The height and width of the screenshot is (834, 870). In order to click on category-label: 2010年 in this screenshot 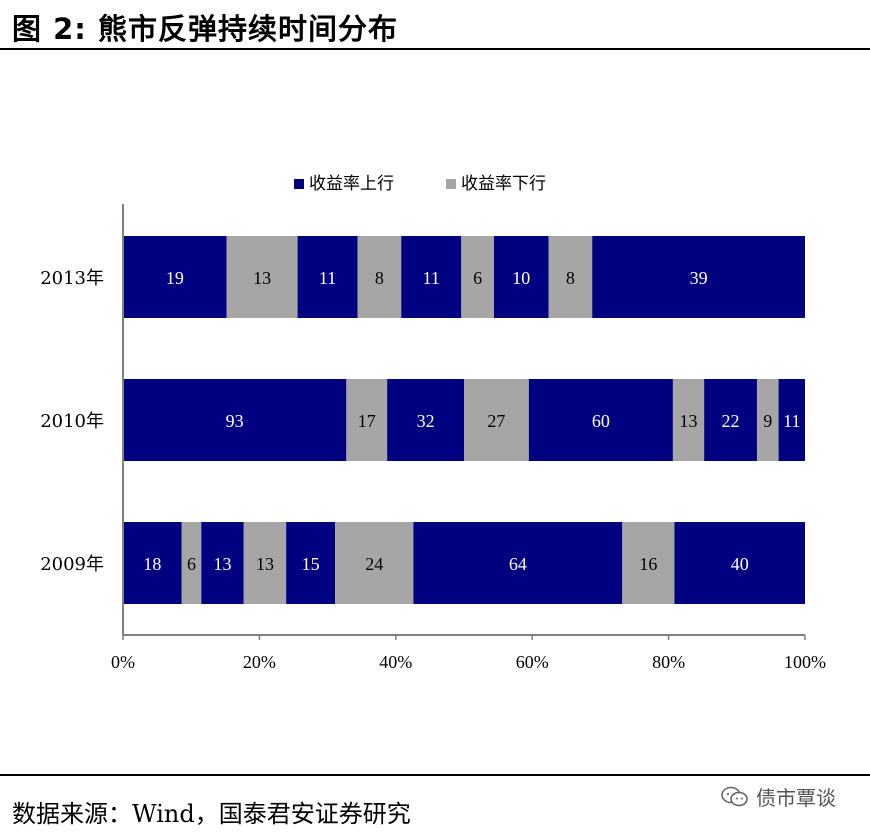, I will do `click(72, 421)`.